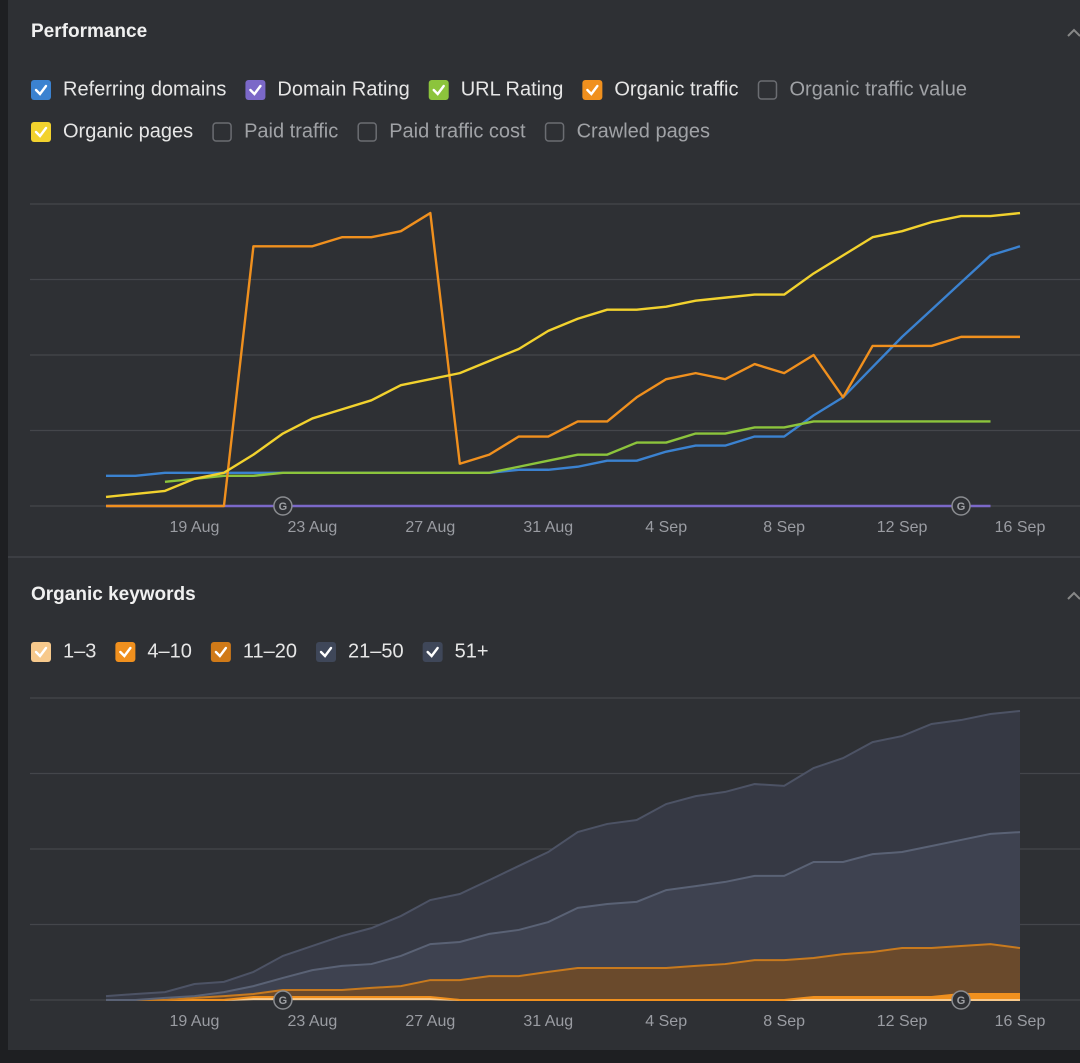 This screenshot has width=1080, height=1063. Describe the element at coordinates (643, 131) in the screenshot. I see `legend-label: Crawled pages` at that location.